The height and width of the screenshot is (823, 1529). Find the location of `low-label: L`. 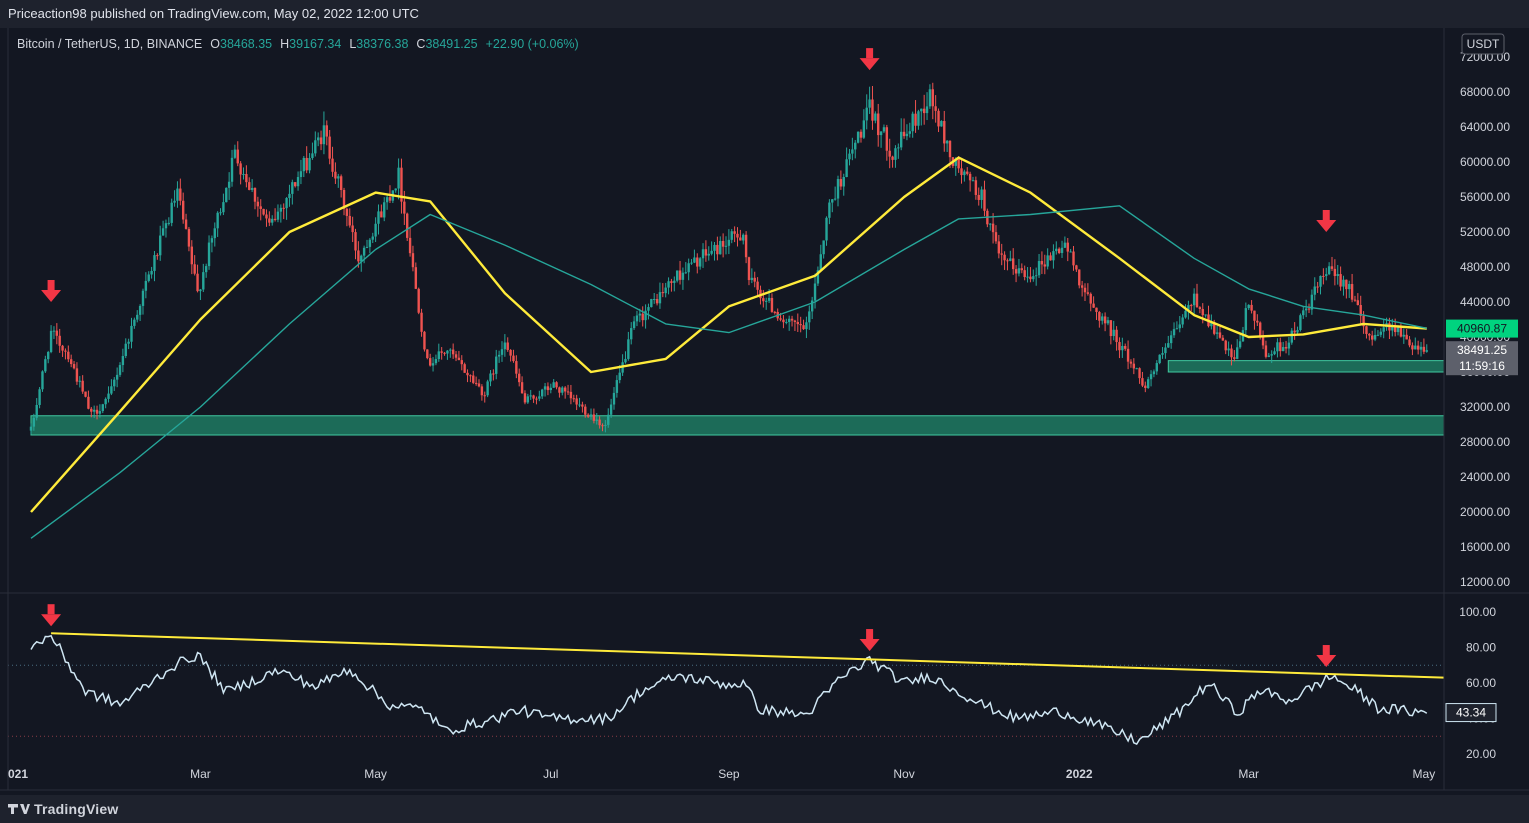

low-label: L is located at coordinates (353, 44).